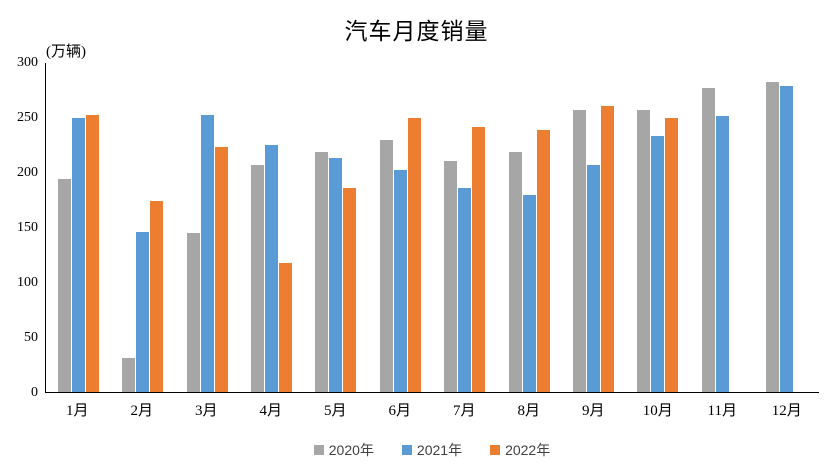 The width and height of the screenshot is (833, 467). I want to click on x-tick-label: 10月, so click(657, 411).